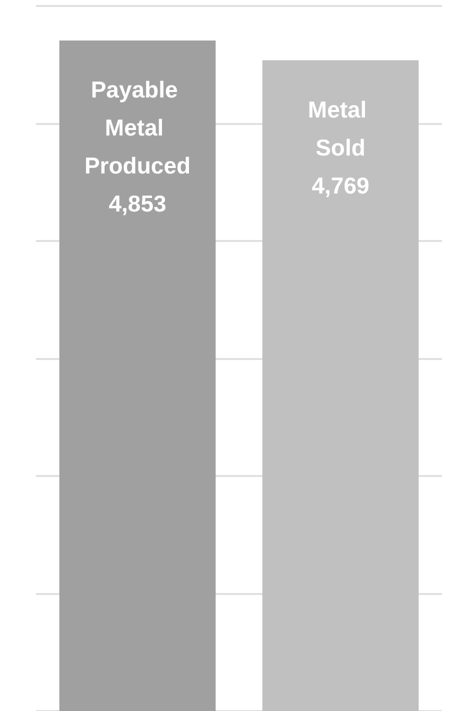 This screenshot has width=457, height=711. I want to click on data-label: 4,769, so click(341, 185).